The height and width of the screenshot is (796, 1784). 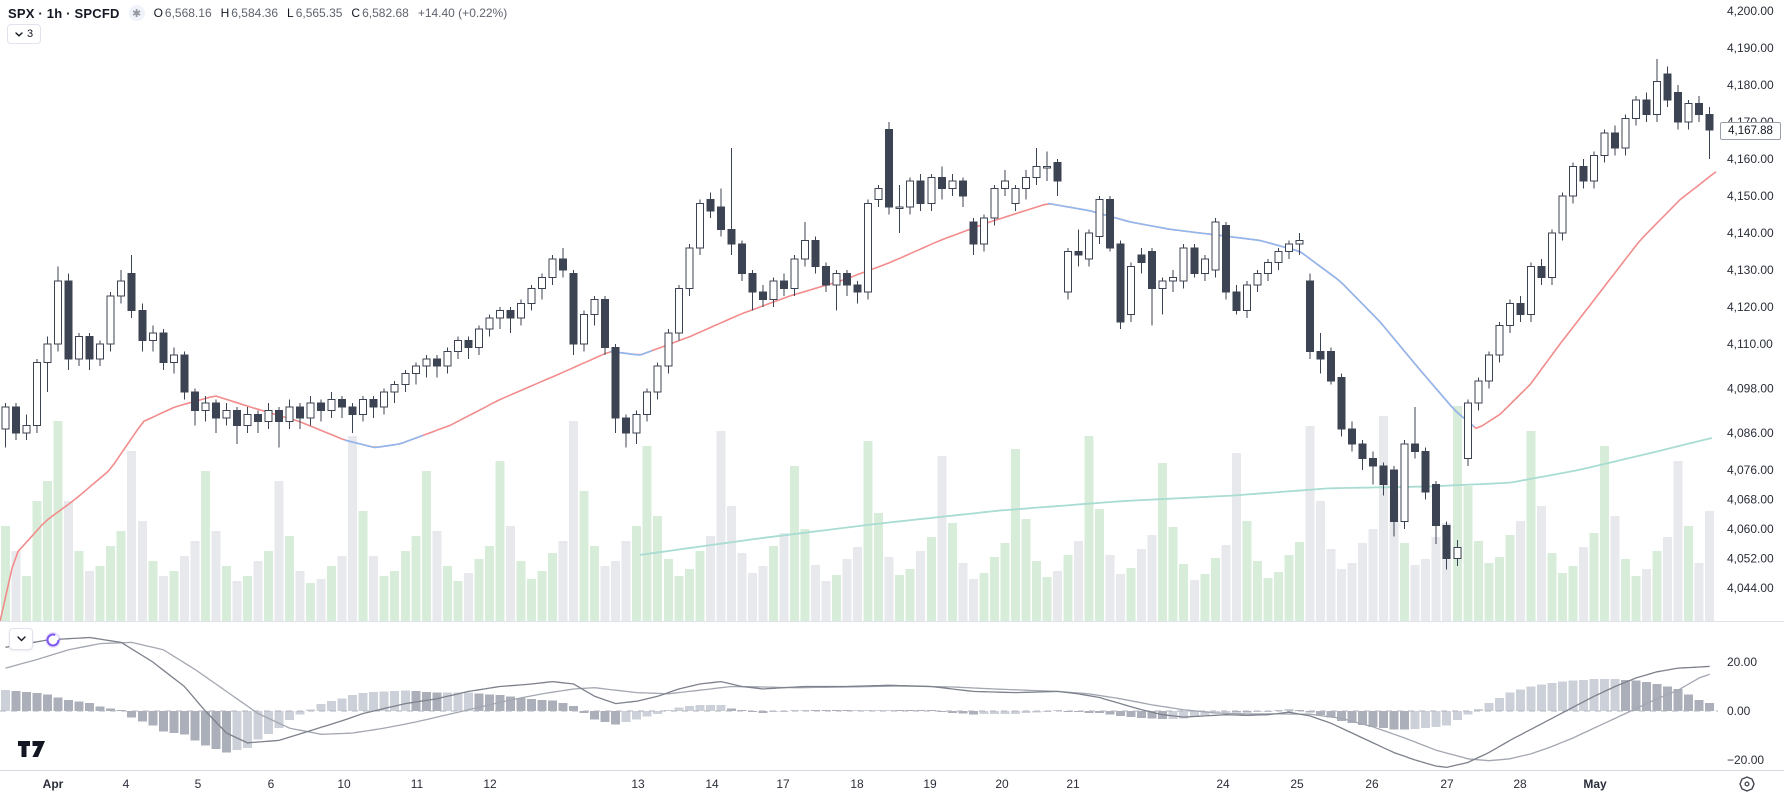 I want to click on svg-text: 25, so click(x=1297, y=784).